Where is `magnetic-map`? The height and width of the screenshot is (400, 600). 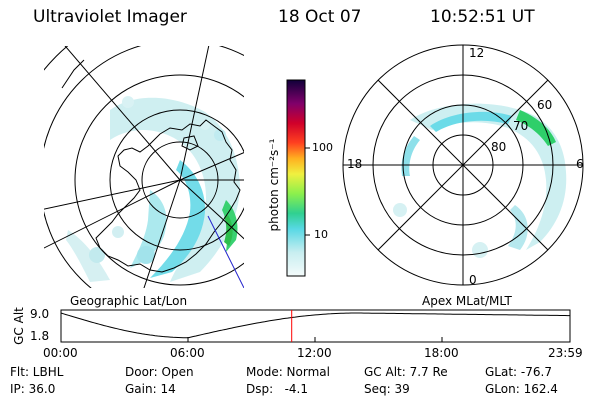 magnetic-map is located at coordinates (480, 180).